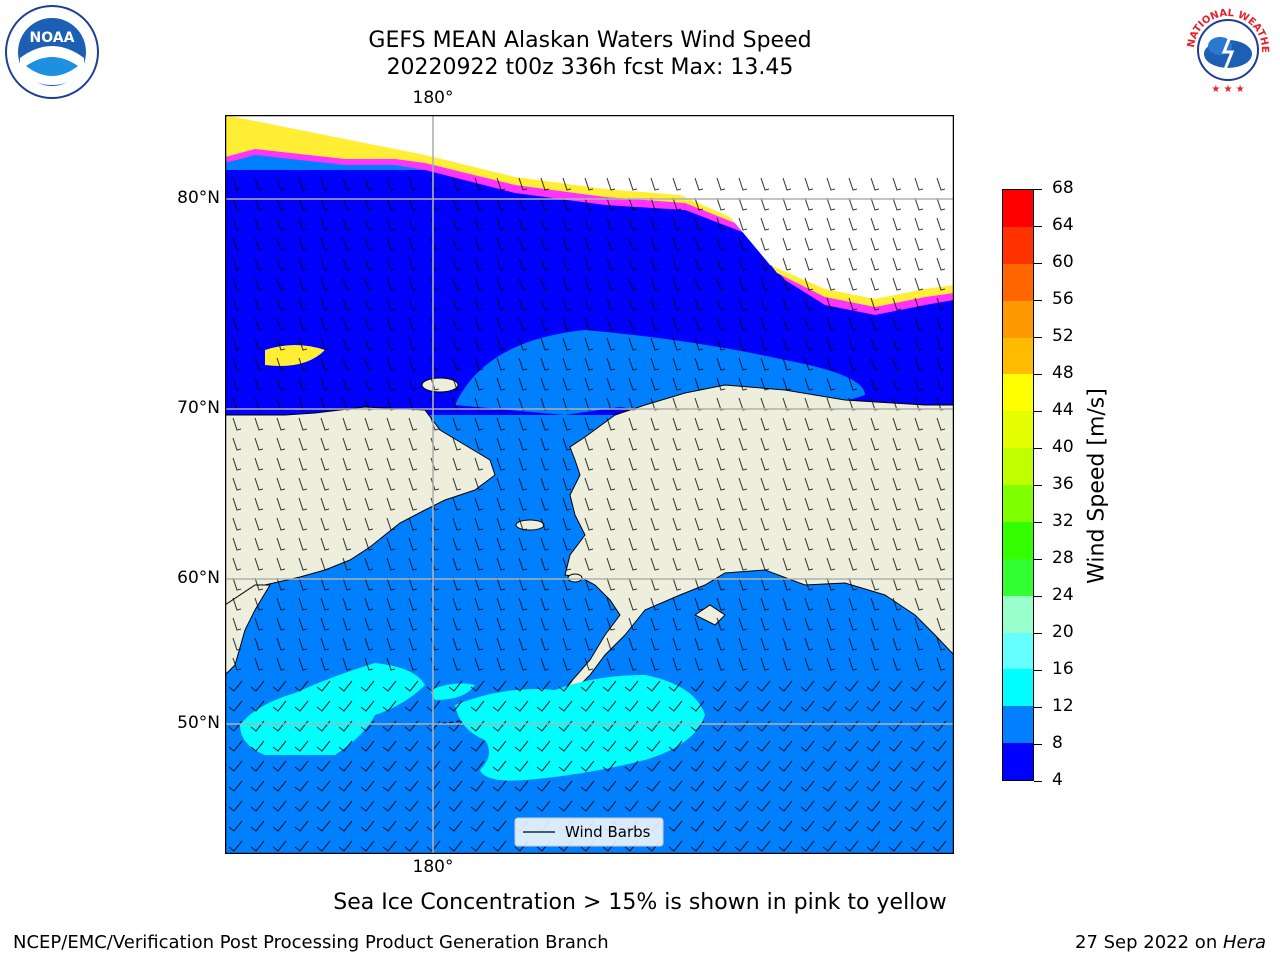 Image resolution: width=1280 pixels, height=960 pixels. I want to click on colorbar-tick-label: 40, so click(1063, 447).